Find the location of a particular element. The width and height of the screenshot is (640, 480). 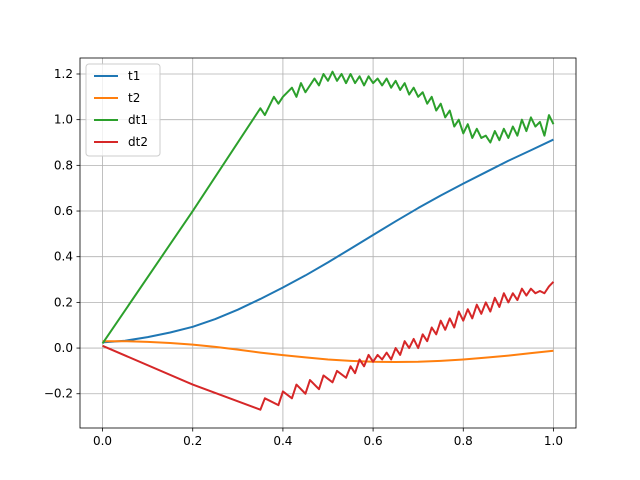

x-tick-label: 0.6 is located at coordinates (373, 441).